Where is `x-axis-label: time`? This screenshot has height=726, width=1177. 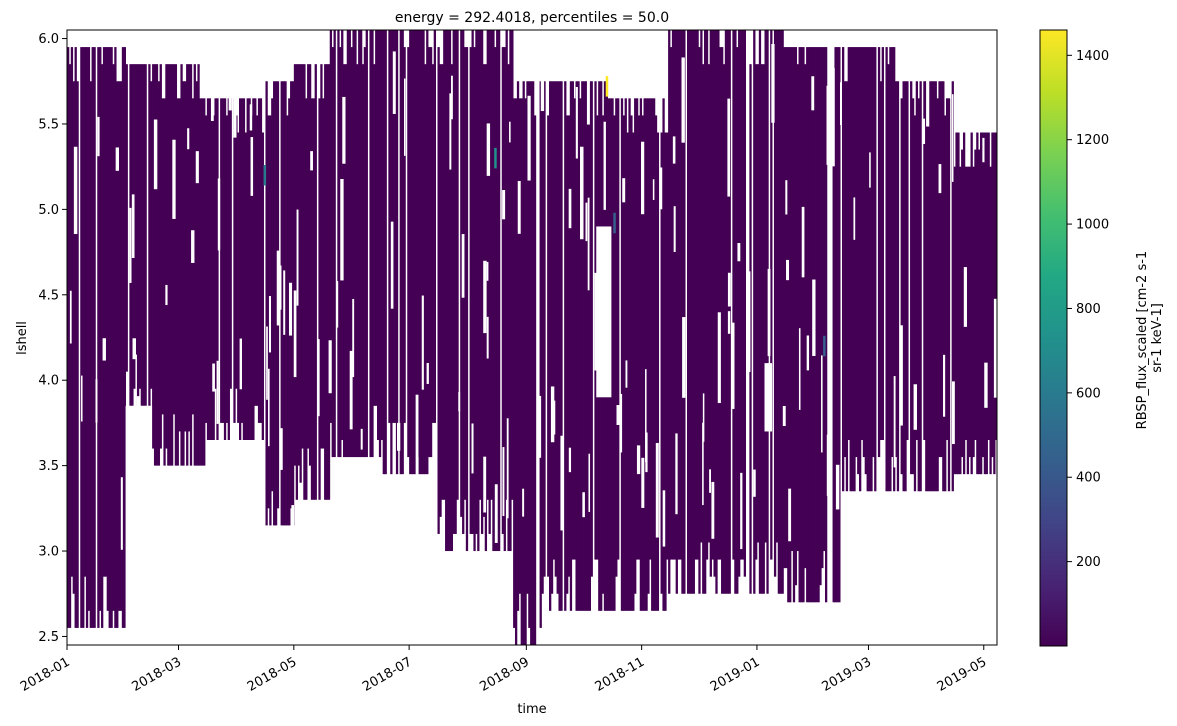
x-axis-label: time is located at coordinates (531, 709).